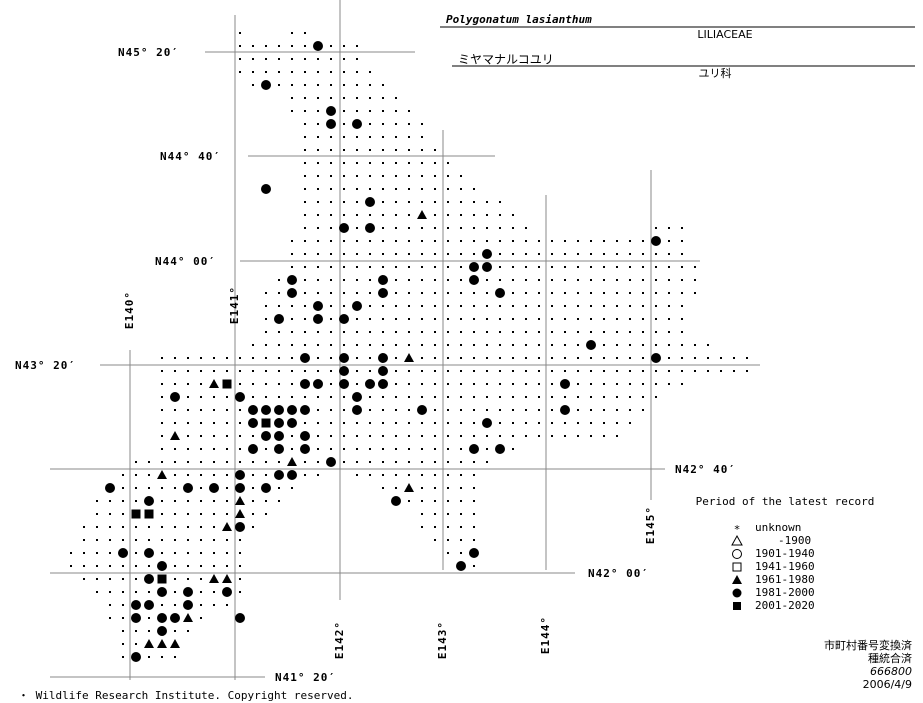  What do you see at coordinates (785, 605) in the screenshot?
I see `legend-label: 2001-2020` at bounding box center [785, 605].